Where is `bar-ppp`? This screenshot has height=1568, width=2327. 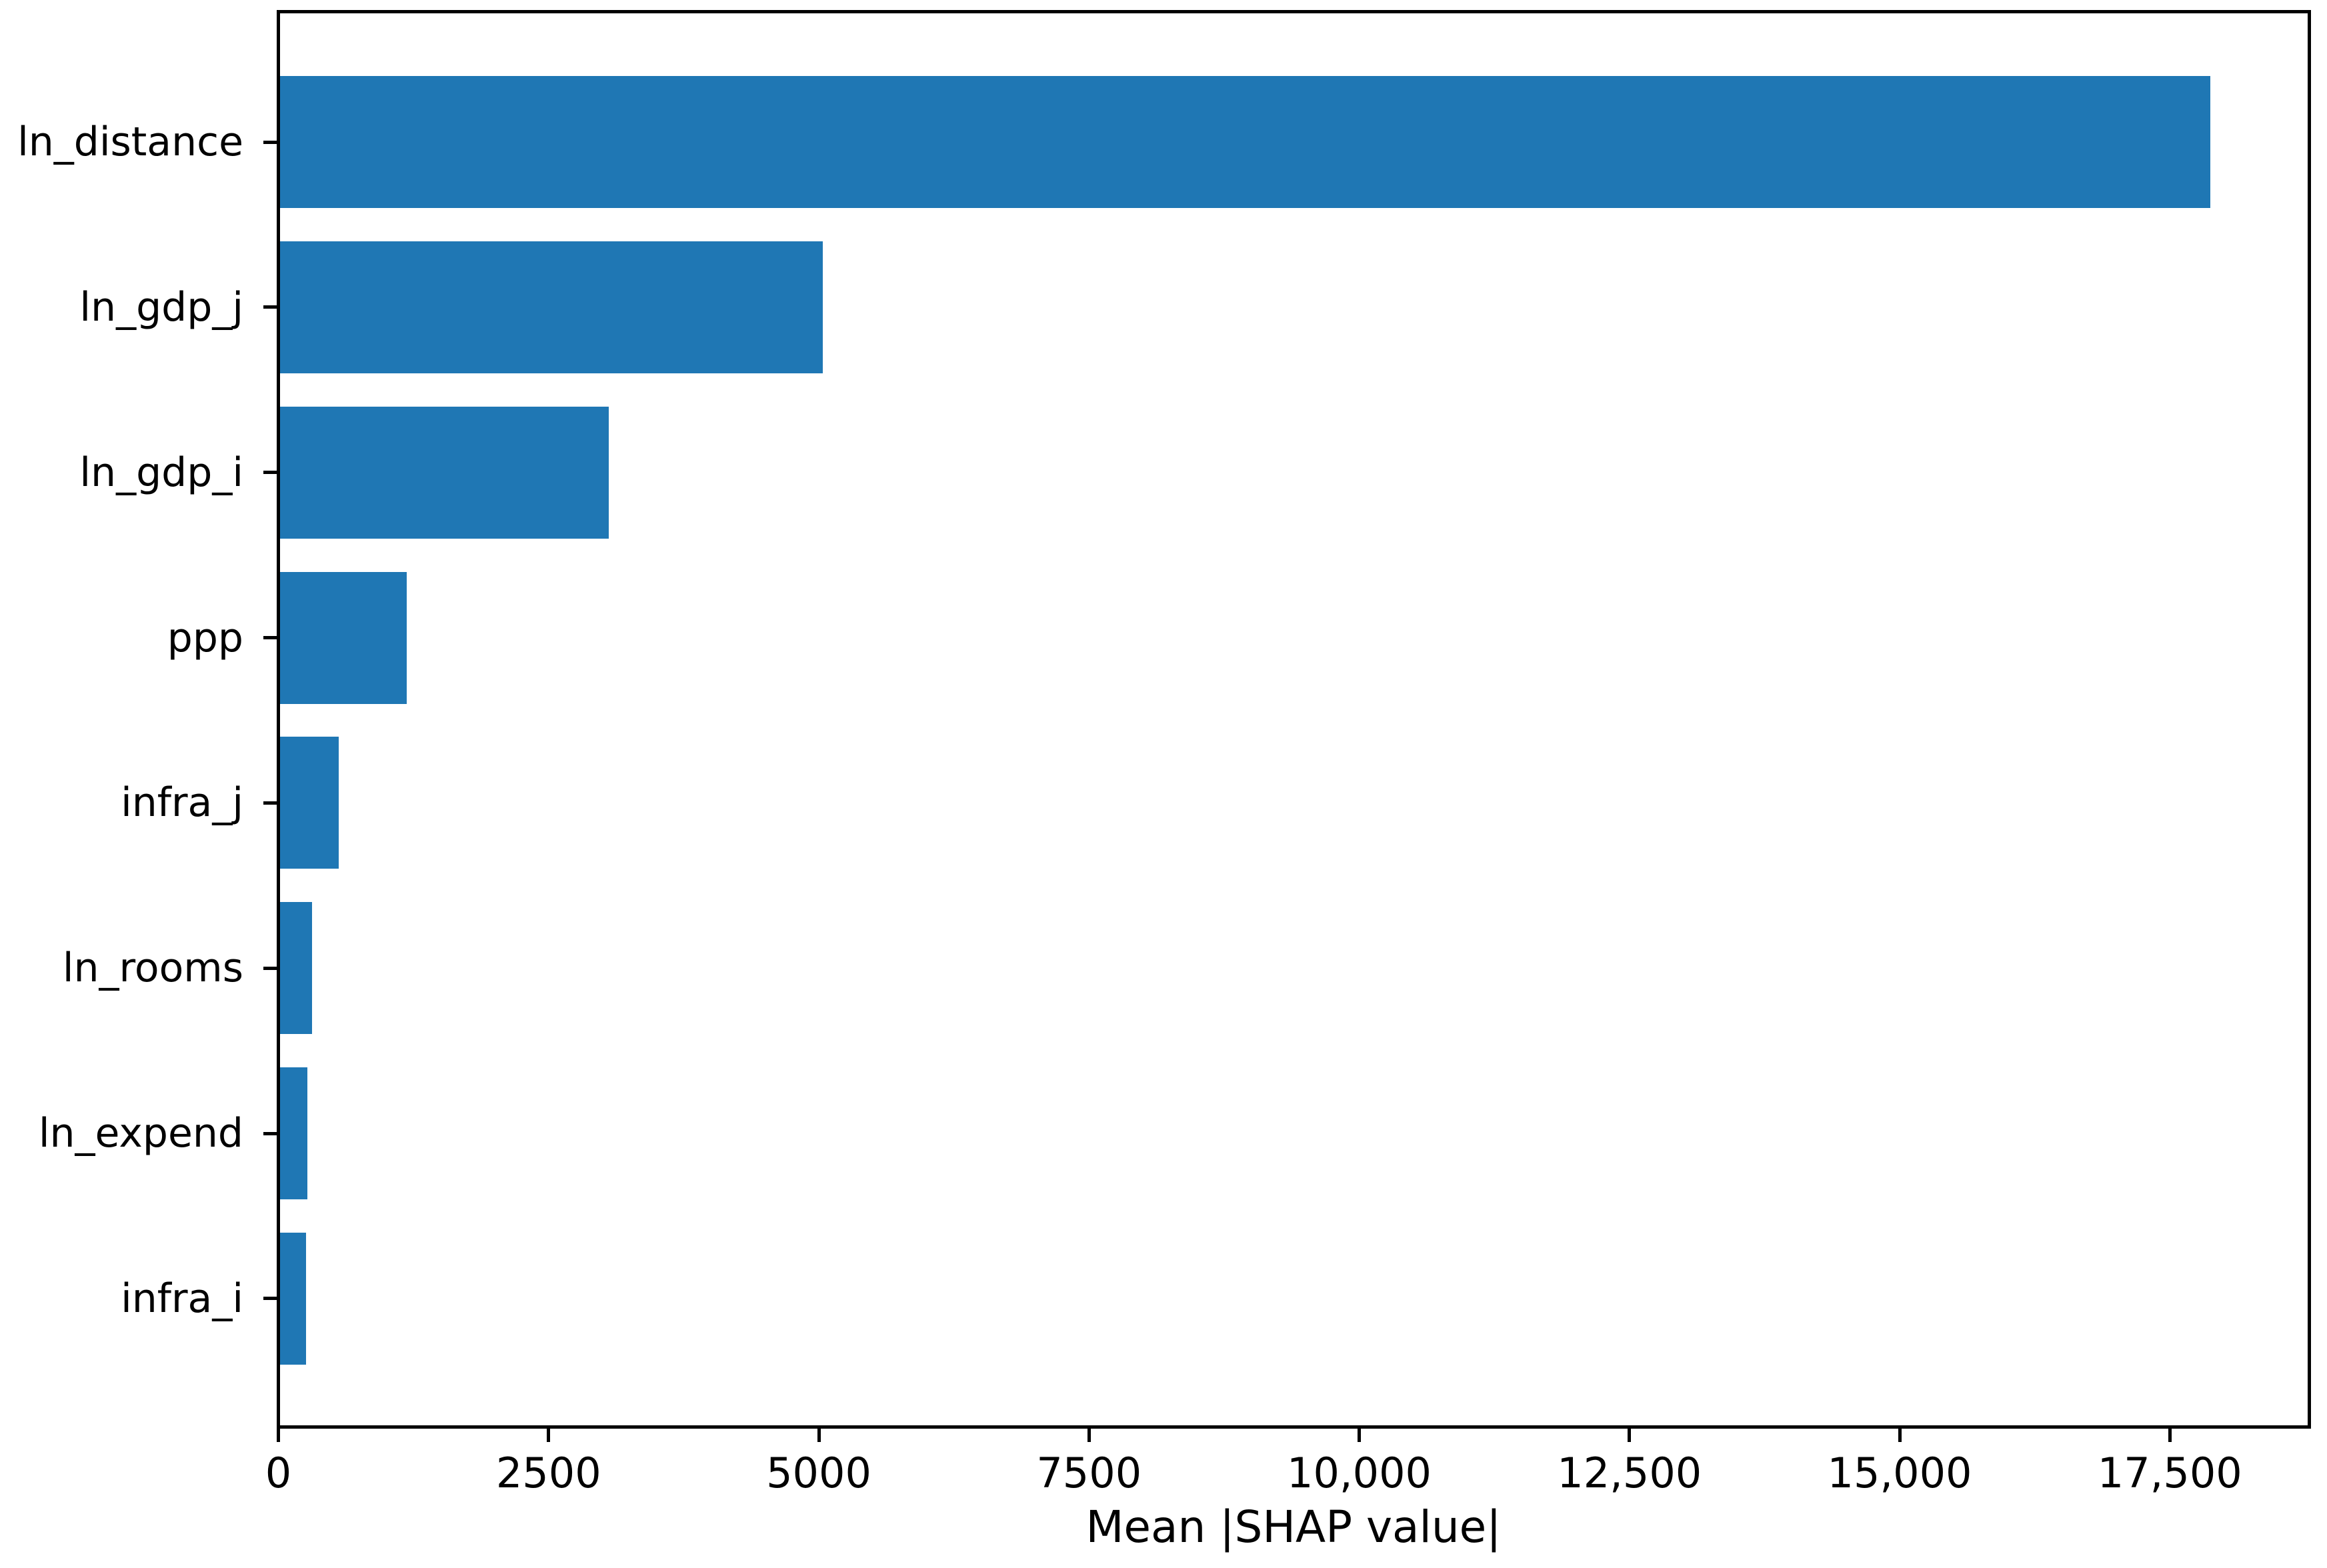 bar-ppp is located at coordinates (343, 637).